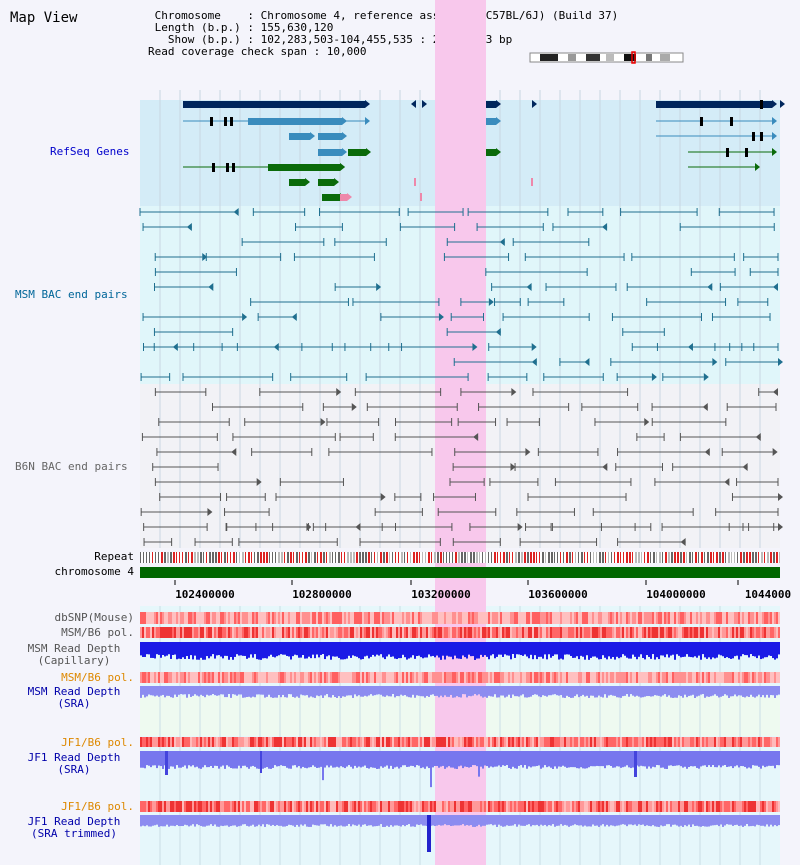  What do you see at coordinates (790, 432) in the screenshot?
I see `right-gutter` at bounding box center [790, 432].